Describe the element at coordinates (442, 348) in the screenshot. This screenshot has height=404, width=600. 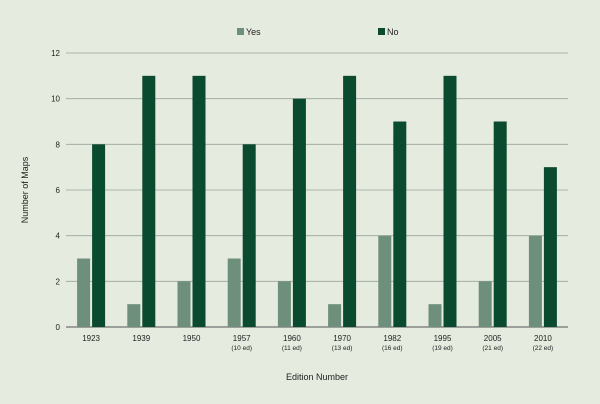
I see `x-tick-sublabel: (19 ed)` at that location.